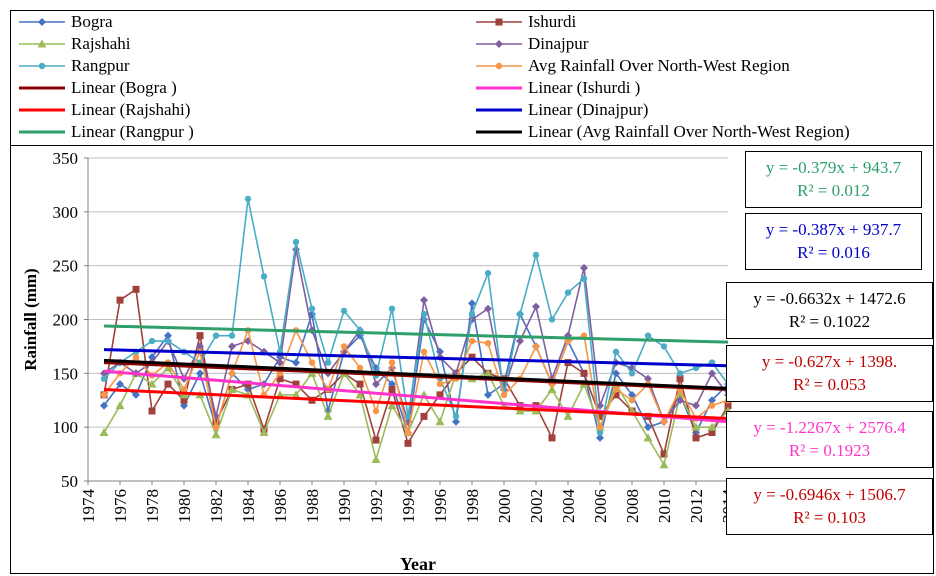 This screenshot has width=936, height=576. What do you see at coordinates (829, 310) in the screenshot?
I see `trendline-equation-box: y = -0.6632x + 1472.6 R² = 0.1022` at bounding box center [829, 310].